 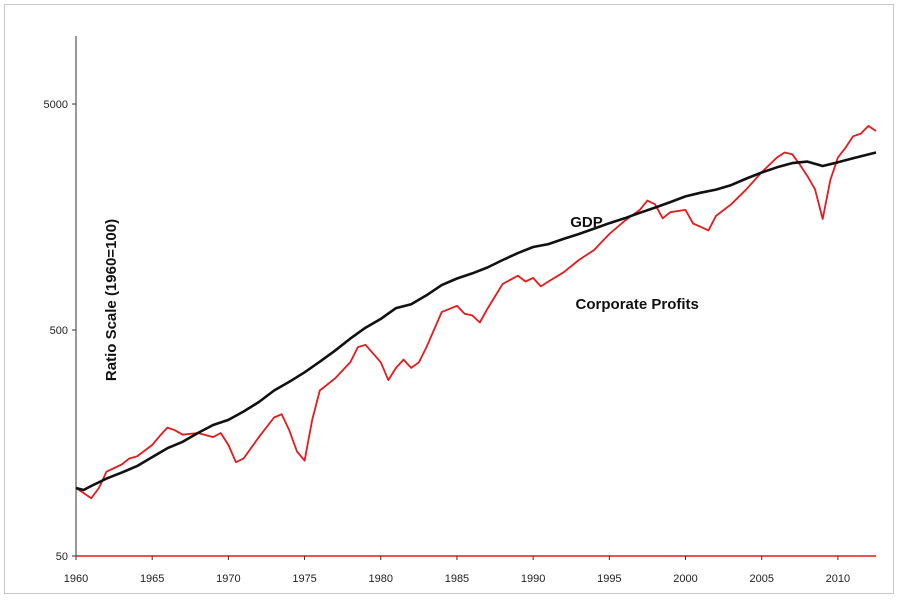 I want to click on x-tick-label: 1985, so click(x=457, y=579).